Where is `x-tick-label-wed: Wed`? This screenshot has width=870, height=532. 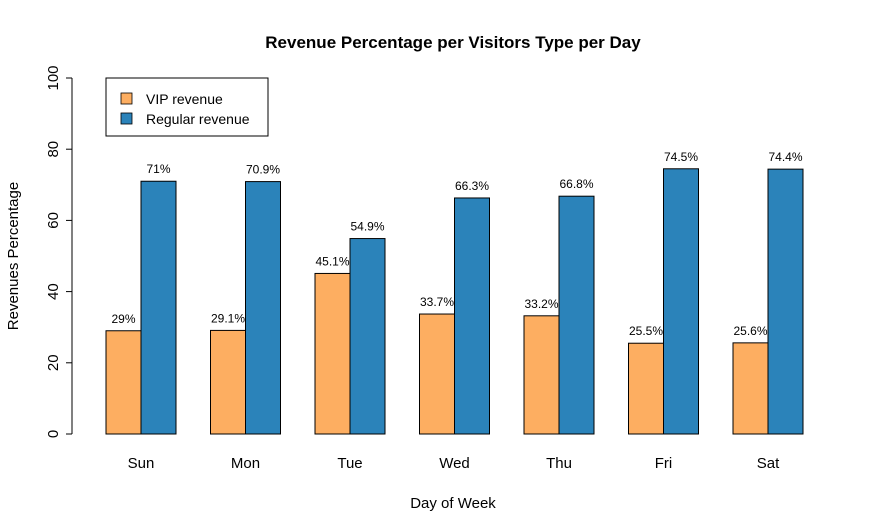 x-tick-label-wed: Wed is located at coordinates (454, 463).